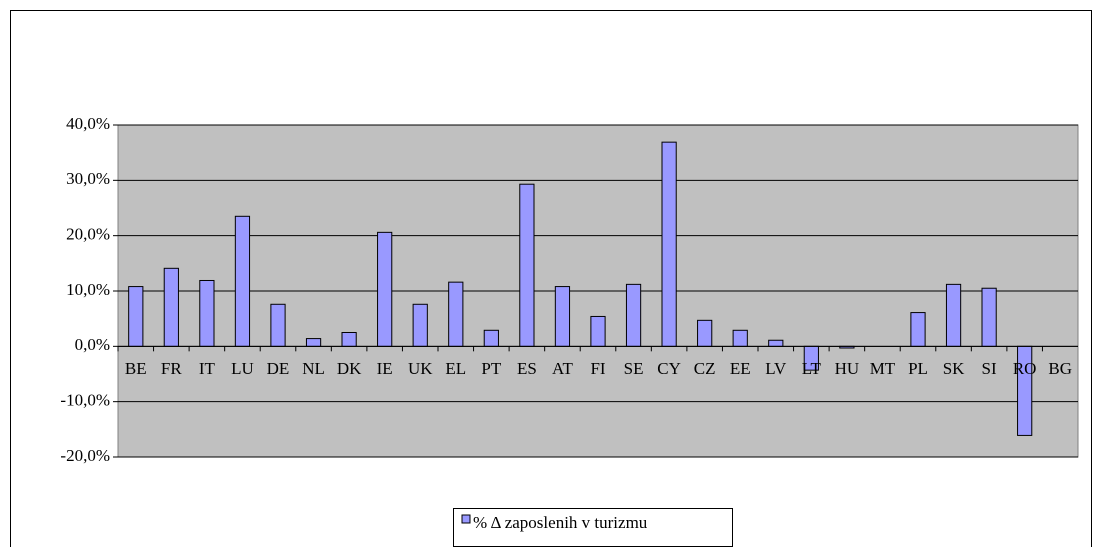 The image size is (1093, 547). Describe the element at coordinates (88, 178) in the screenshot. I see `y-tick-label: 30,0%` at that location.